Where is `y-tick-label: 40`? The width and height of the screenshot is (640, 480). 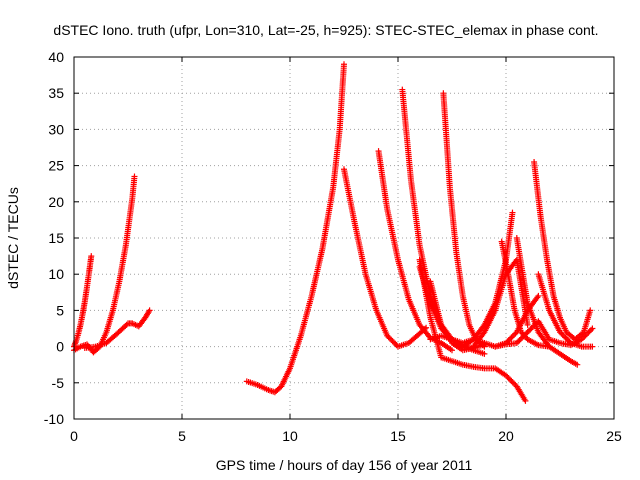
y-tick-label: 40 is located at coordinates (56, 57).